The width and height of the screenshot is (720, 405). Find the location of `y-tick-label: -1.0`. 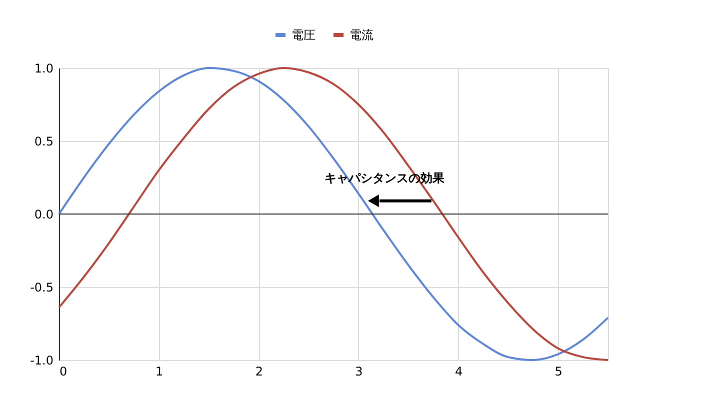

y-tick-label: -1.0 is located at coordinates (42, 361).